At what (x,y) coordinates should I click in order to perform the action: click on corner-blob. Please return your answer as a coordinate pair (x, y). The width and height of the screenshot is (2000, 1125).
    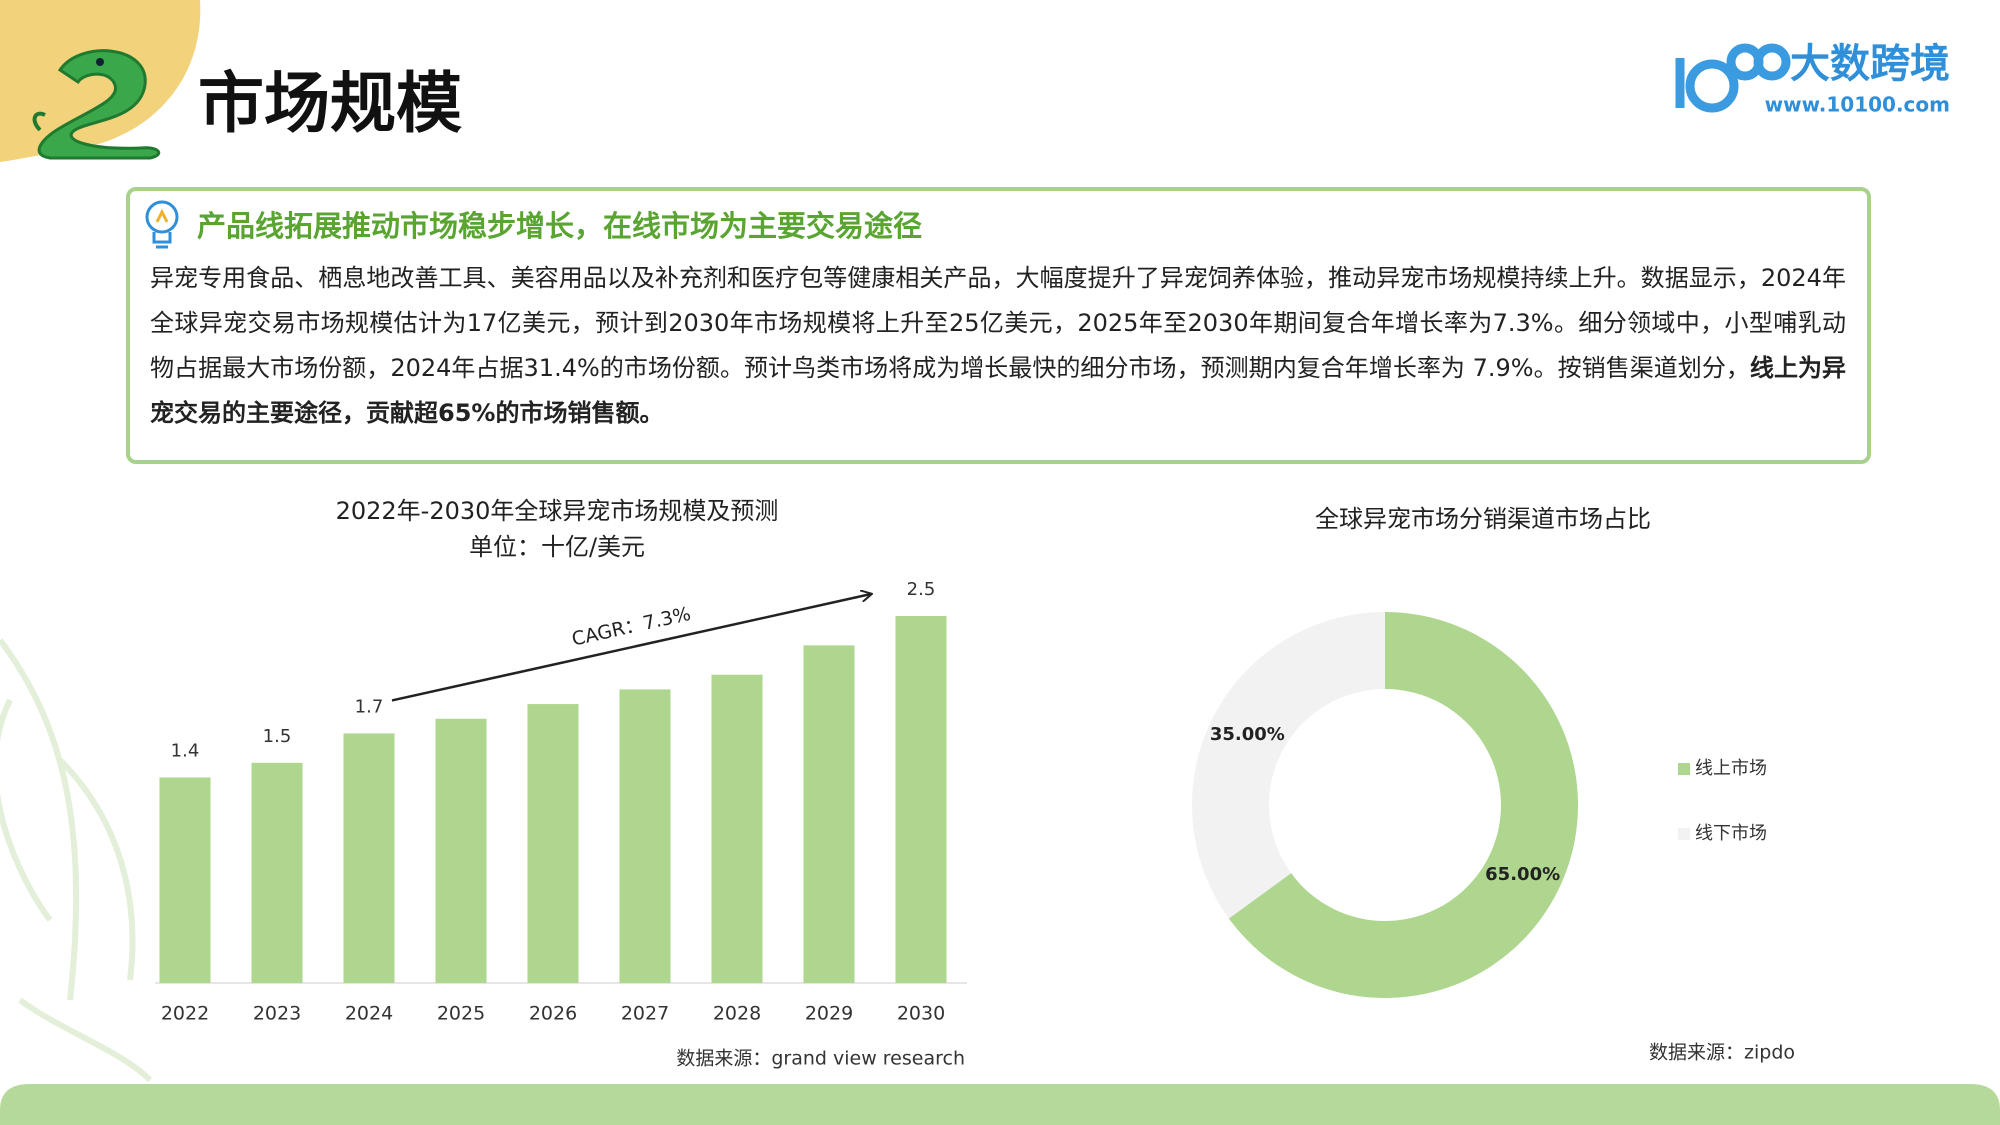
    Looking at the image, I should click on (100, 81).